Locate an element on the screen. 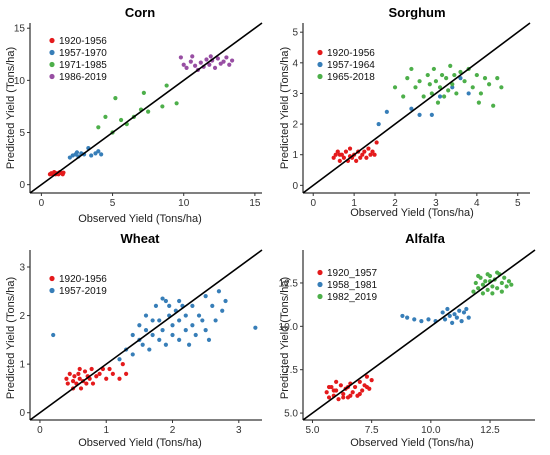 The height and width of the screenshot is (455, 550). alfalfa-y-tick-label: 12.5 is located at coordinates (289, 283).